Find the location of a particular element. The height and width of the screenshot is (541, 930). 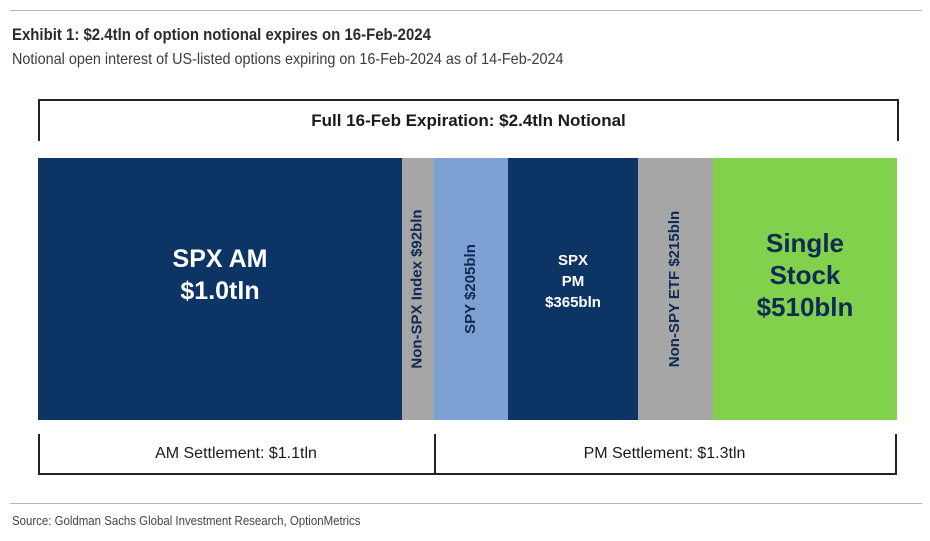

segment-label-line: SPX AM is located at coordinates (220, 259).